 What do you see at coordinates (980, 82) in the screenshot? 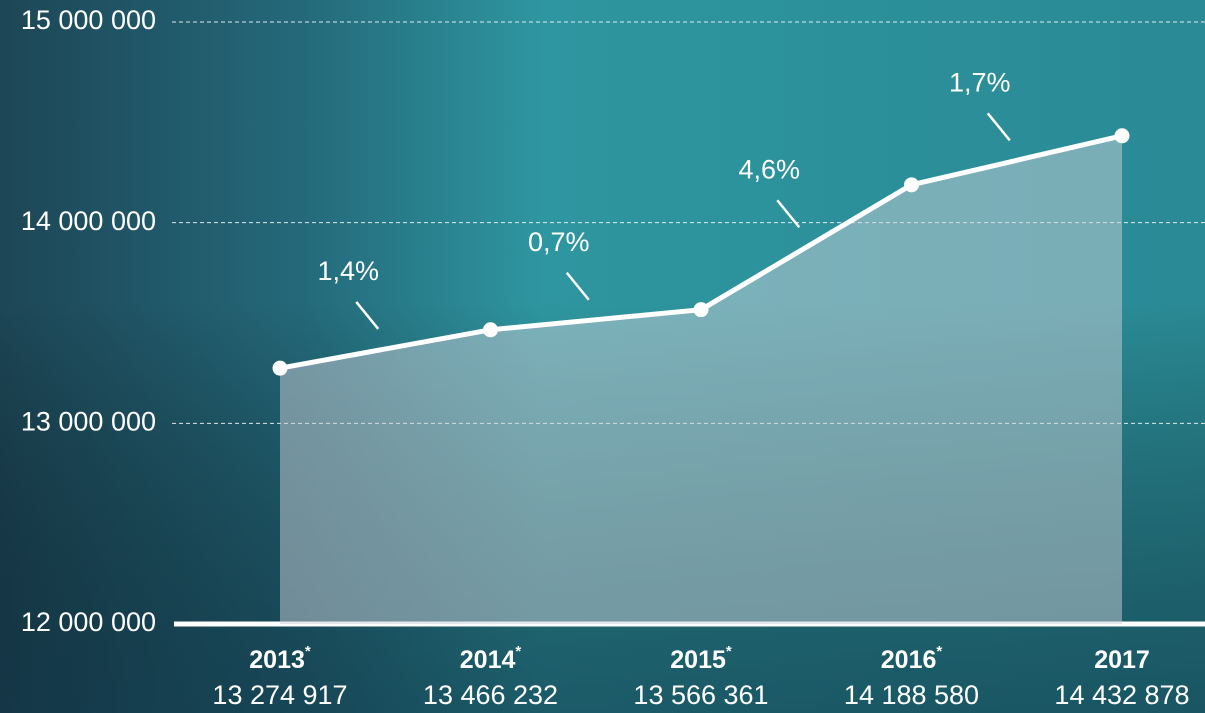
I see `growth-label: 1,7%` at bounding box center [980, 82].